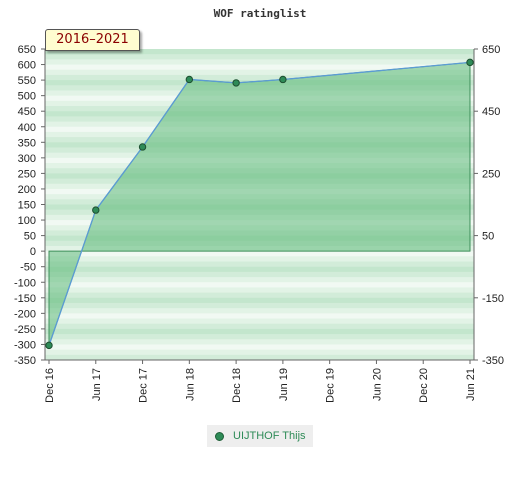  Describe the element at coordinates (190, 384) in the screenshot. I see `x-tick-label: Jun 18` at that location.